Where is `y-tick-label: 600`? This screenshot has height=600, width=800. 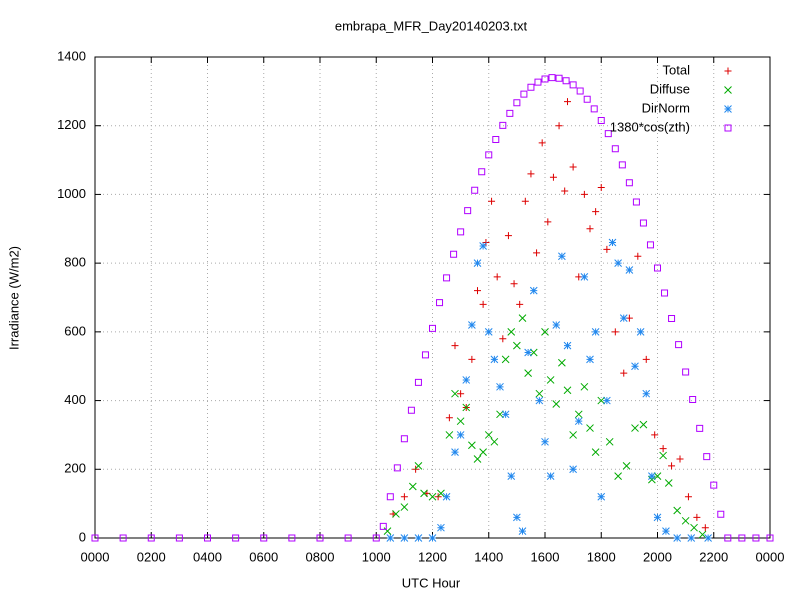
y-tick-label: 600 is located at coordinates (75, 330).